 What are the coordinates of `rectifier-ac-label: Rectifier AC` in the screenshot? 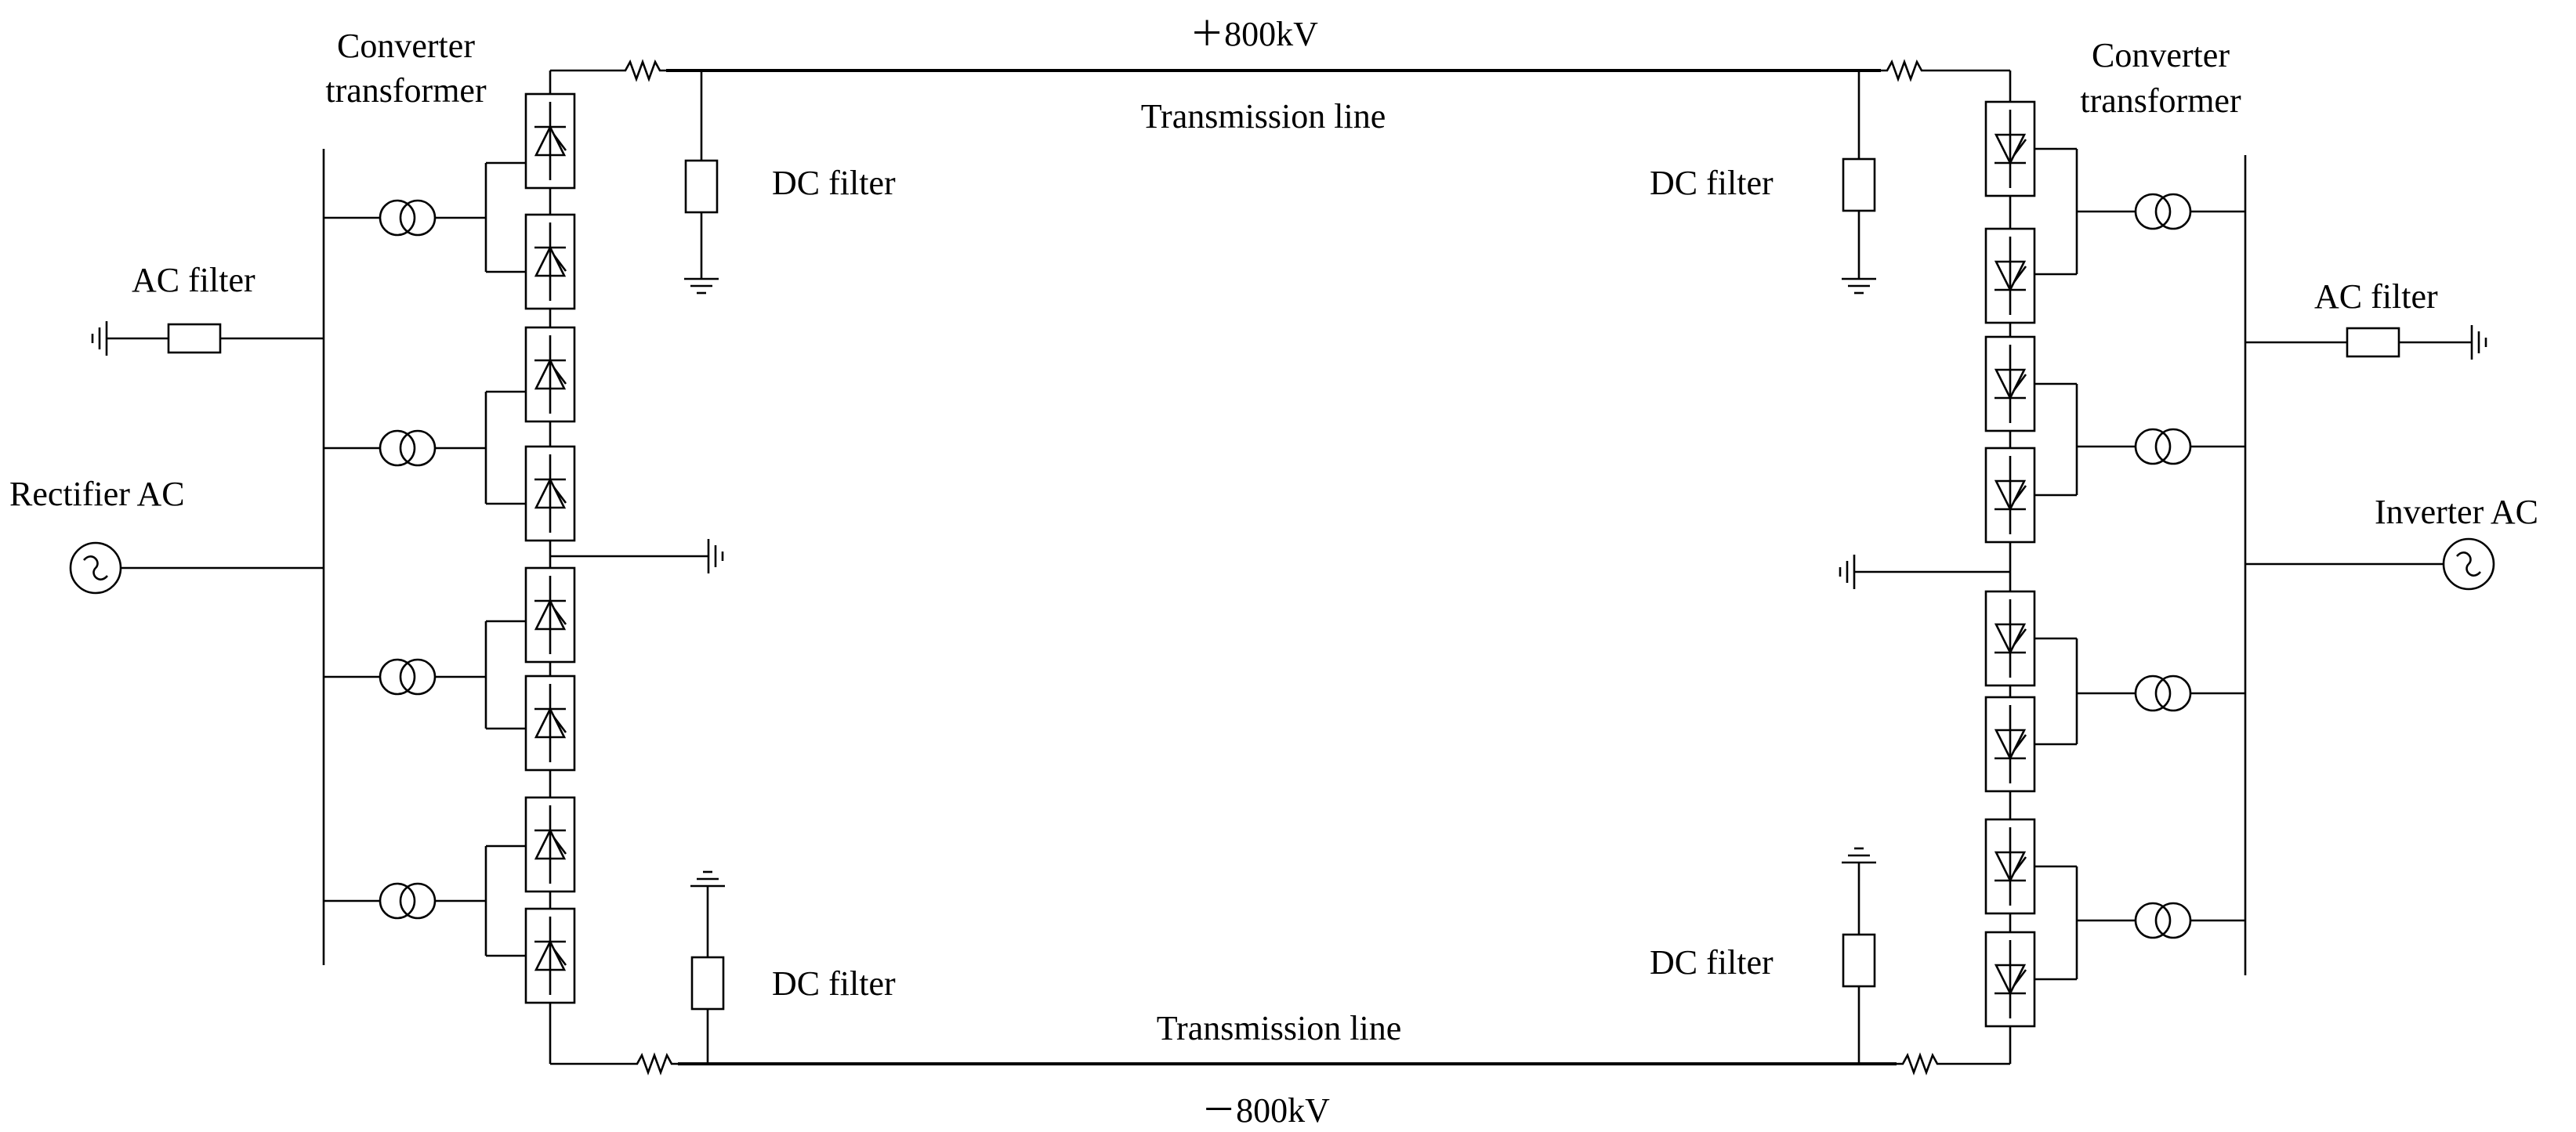 It's located at (97, 494).